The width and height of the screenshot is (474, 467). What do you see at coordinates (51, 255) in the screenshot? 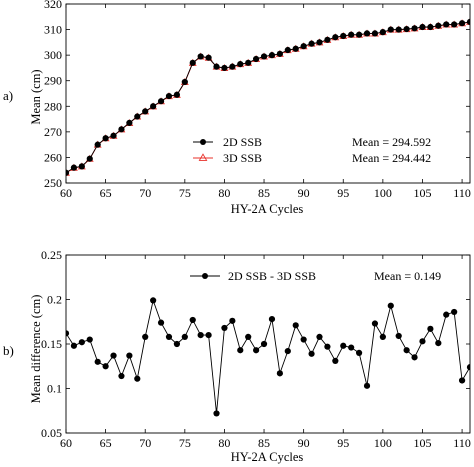
I see `panel-b-y-tick-label: 0.25` at bounding box center [51, 255].